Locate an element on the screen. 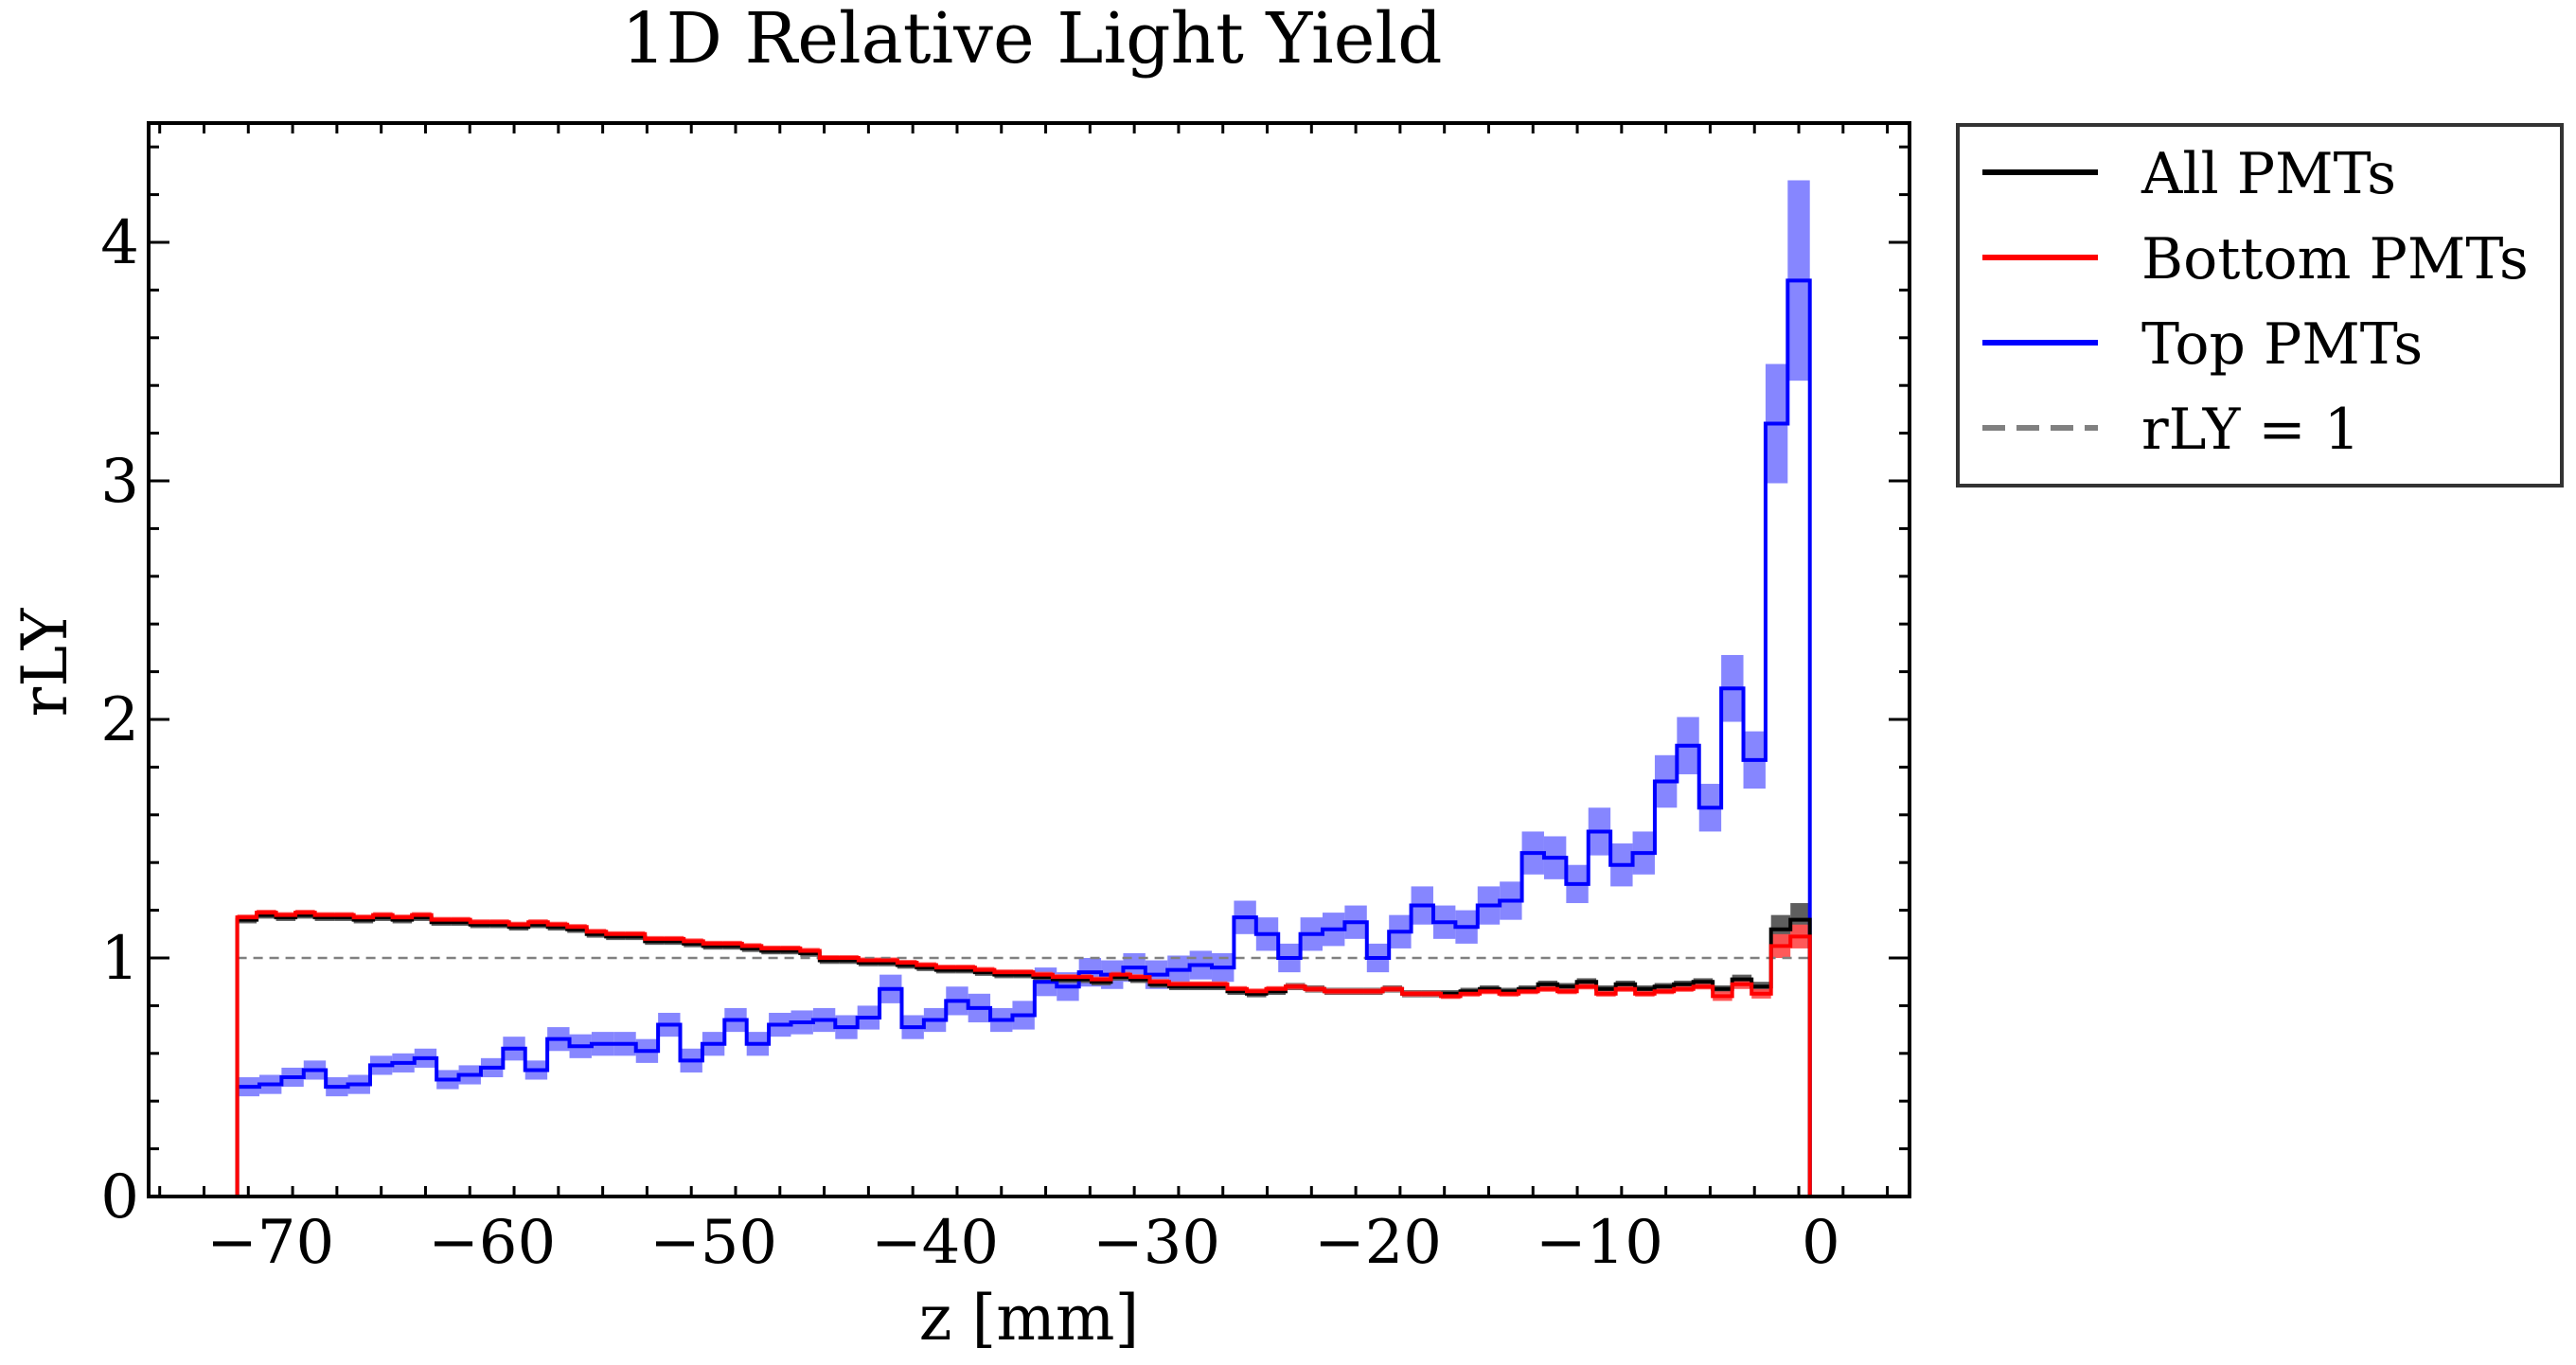  y-tick-label: 0 is located at coordinates (119, 1197).